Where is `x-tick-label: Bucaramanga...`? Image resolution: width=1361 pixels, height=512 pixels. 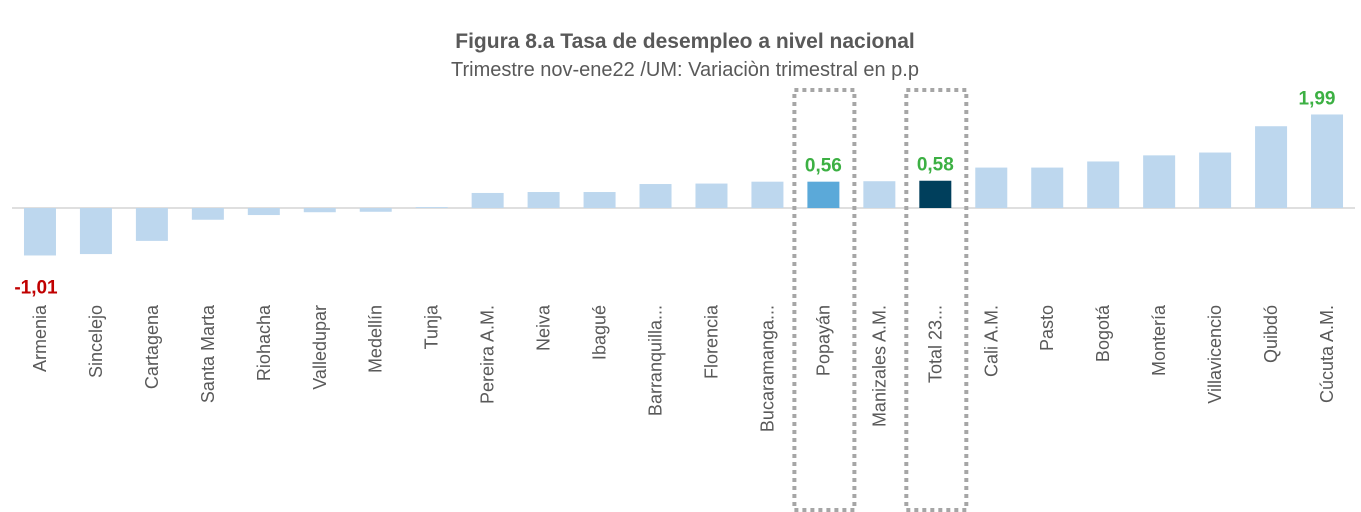 x-tick-label: Bucaramanga... is located at coordinates (767, 368).